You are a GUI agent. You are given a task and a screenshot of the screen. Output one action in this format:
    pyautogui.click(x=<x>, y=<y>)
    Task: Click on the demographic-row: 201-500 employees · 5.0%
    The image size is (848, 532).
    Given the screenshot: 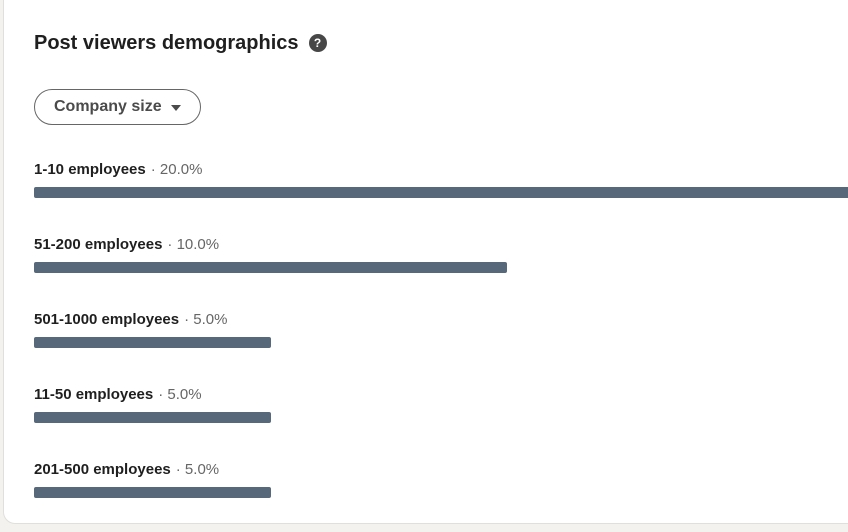 What is the action you would take?
    pyautogui.click(x=441, y=478)
    